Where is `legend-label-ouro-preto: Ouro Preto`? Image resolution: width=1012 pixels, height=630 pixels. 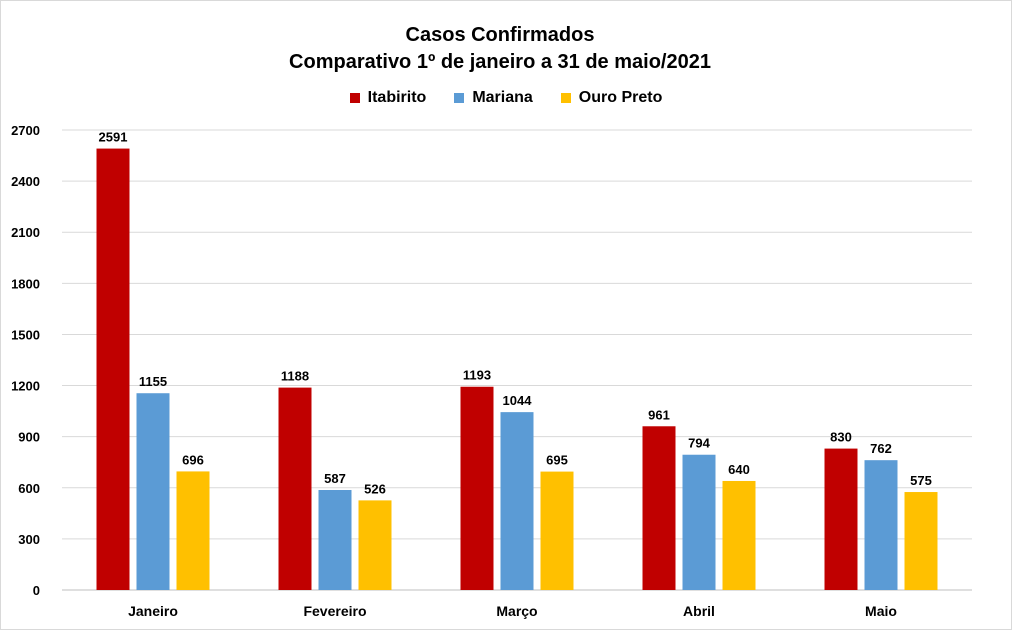
legend-label-ouro-preto: Ouro Preto is located at coordinates (620, 97).